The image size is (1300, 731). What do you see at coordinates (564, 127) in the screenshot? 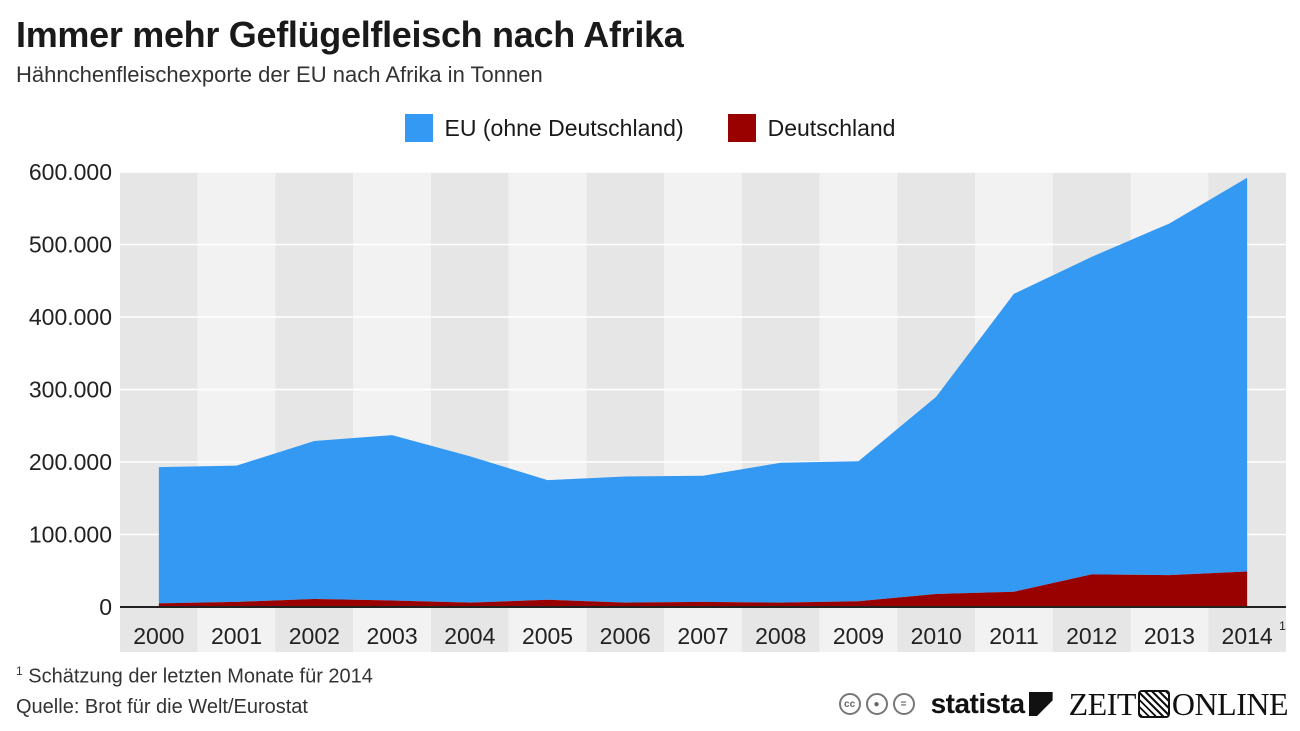
I see `legend-label-eu: EU (ohne Deutschland)` at bounding box center [564, 127].